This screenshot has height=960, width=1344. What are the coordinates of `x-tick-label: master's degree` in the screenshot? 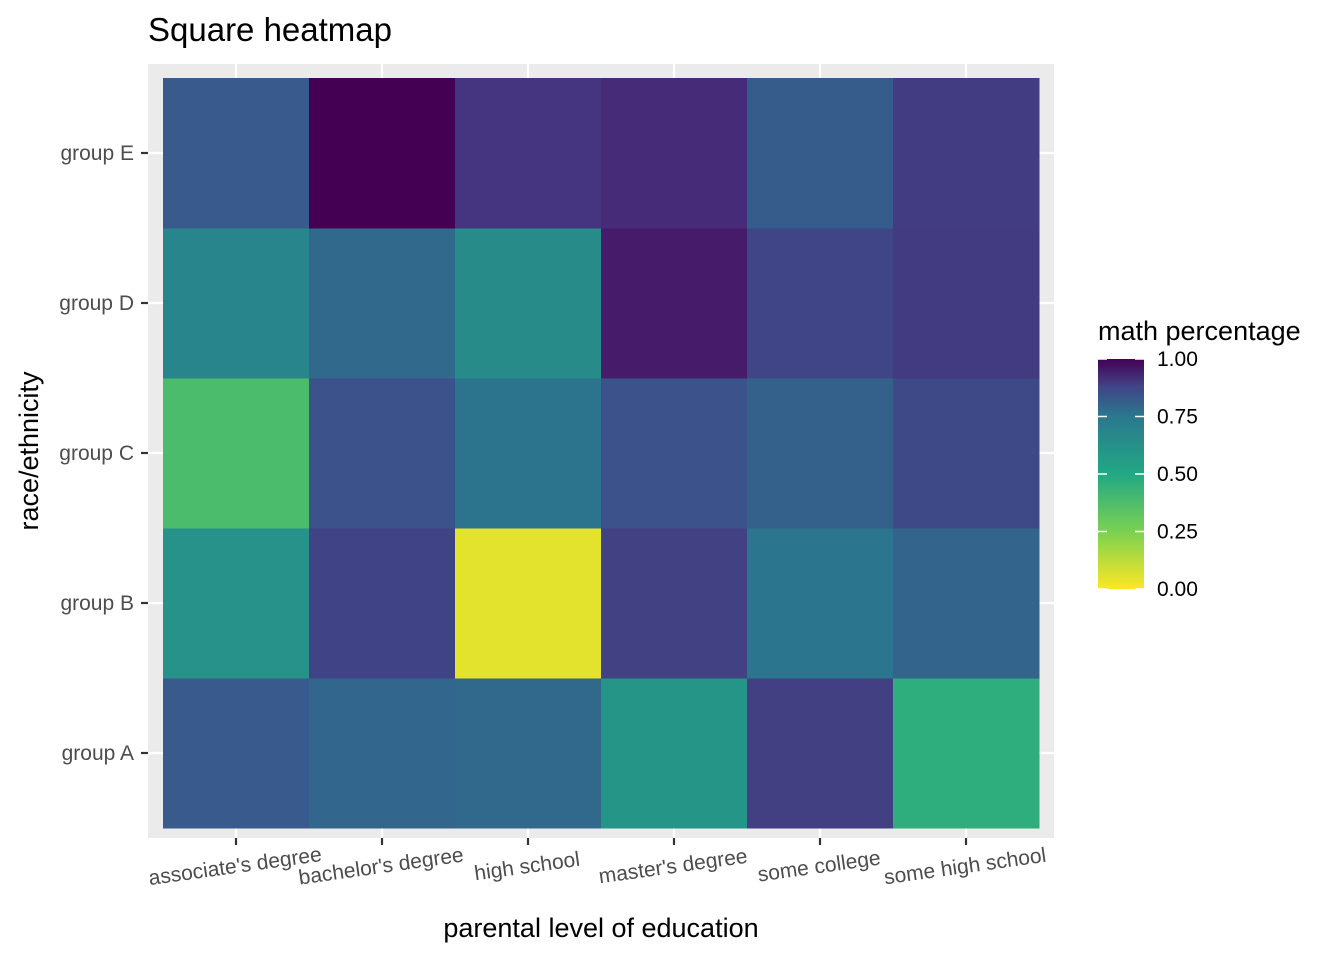 It's located at (673, 867).